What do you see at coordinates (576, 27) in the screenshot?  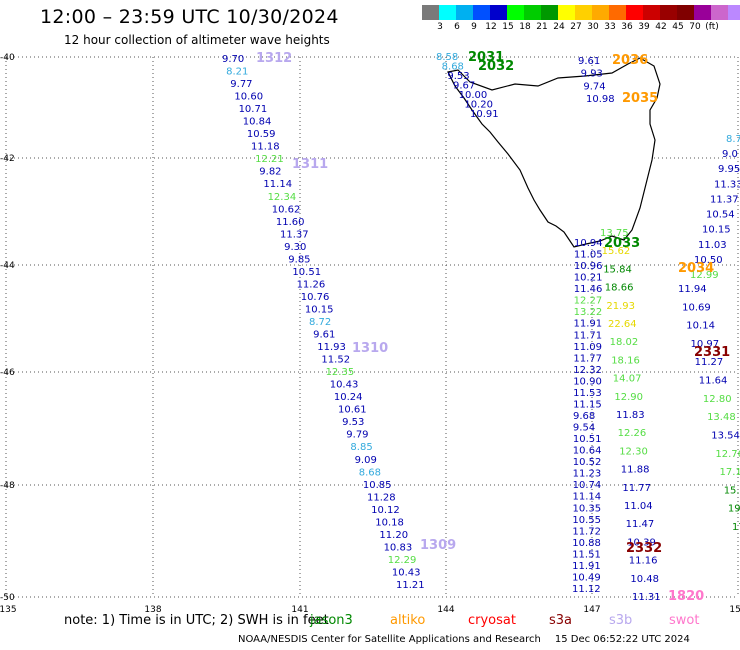 I see `color-scale-tick: 27` at bounding box center [576, 27].